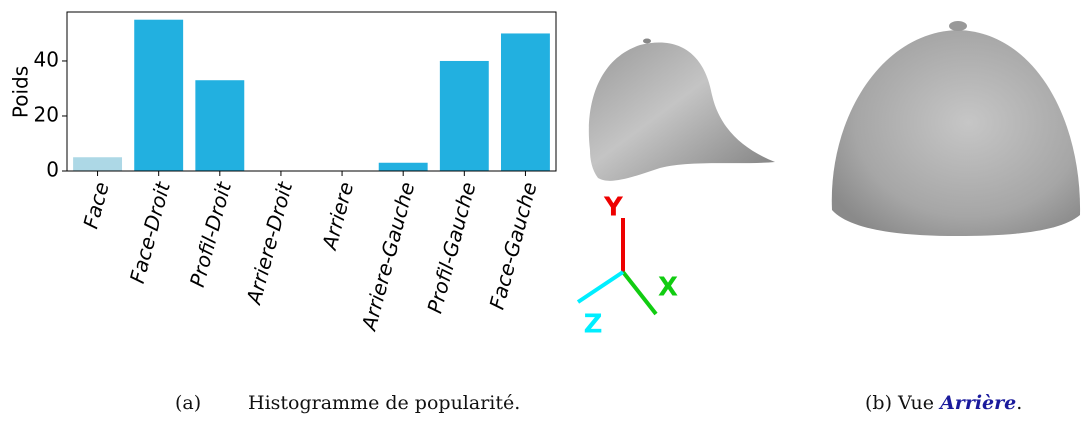 The width and height of the screenshot is (1083, 425). I want to click on y-axis-label: Poids, so click(21, 92).